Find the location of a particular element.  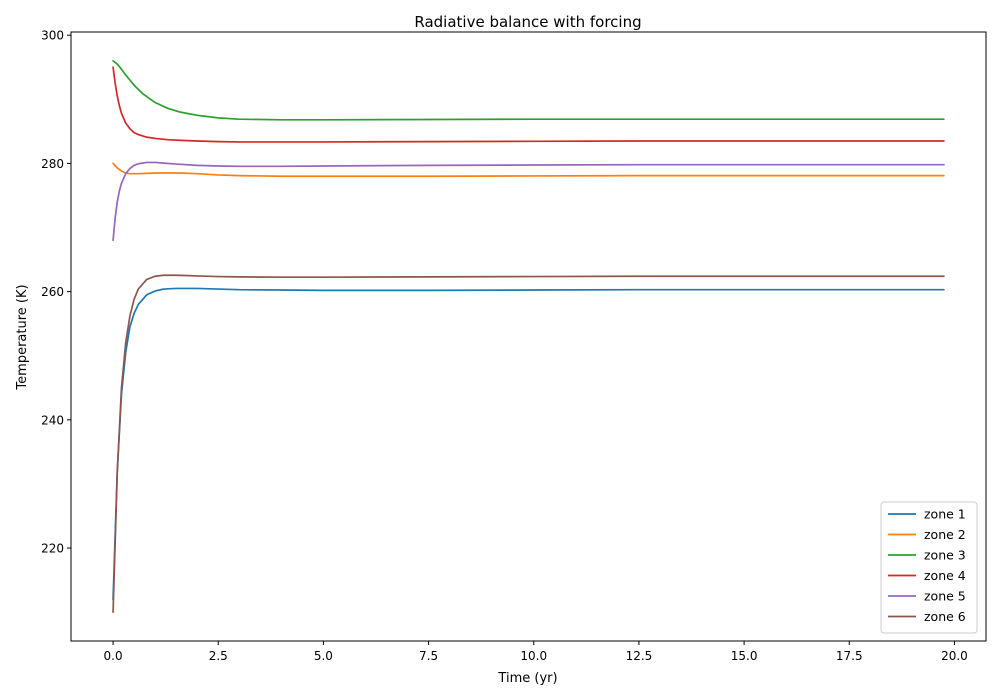

x-tick-label: 7.5 is located at coordinates (428, 656).